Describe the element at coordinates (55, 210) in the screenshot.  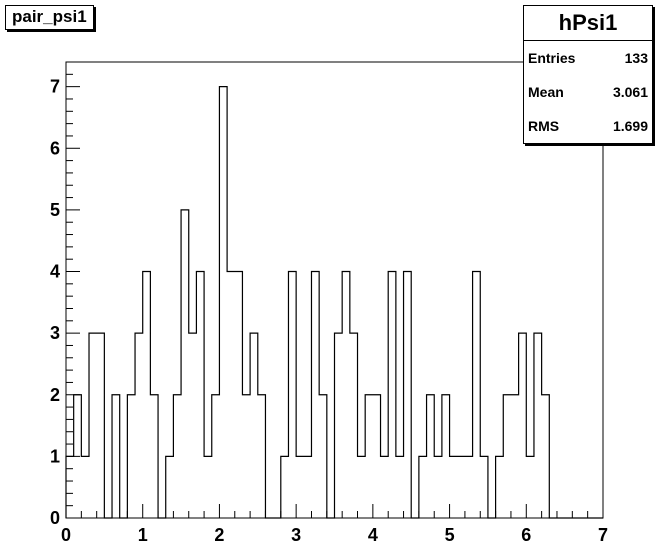
I see `y-tick-label: 5` at that location.